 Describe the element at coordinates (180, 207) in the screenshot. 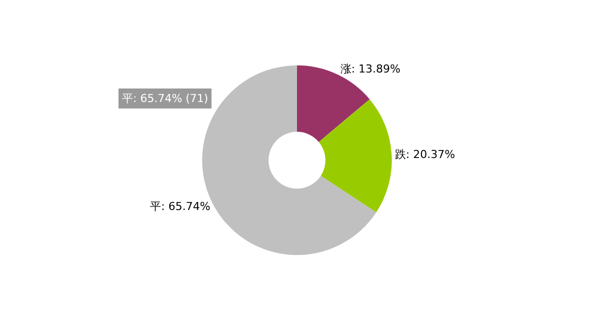

I see `slice-label: 平: 65.74%` at that location.